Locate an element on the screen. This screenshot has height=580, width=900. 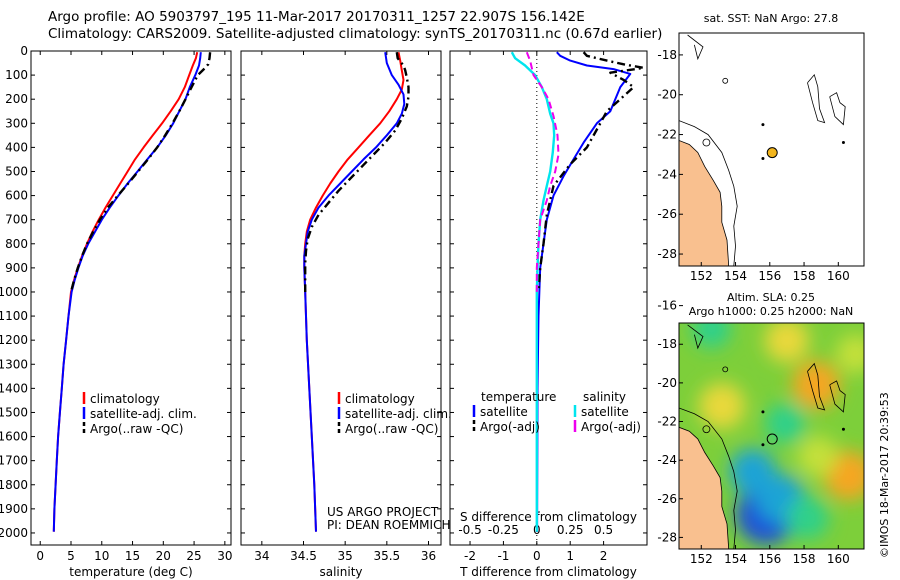
temperature-ytick-label-1600: 1600 is located at coordinates (14, 437).